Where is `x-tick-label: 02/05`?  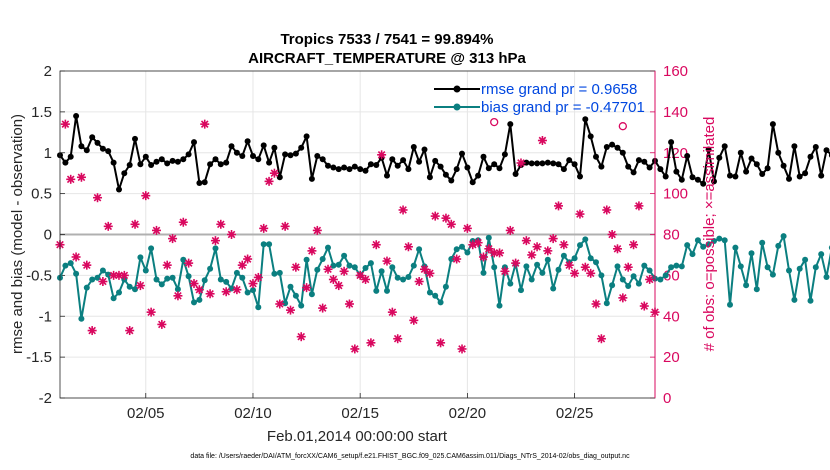
x-tick-label: 02/05 is located at coordinates (146, 413).